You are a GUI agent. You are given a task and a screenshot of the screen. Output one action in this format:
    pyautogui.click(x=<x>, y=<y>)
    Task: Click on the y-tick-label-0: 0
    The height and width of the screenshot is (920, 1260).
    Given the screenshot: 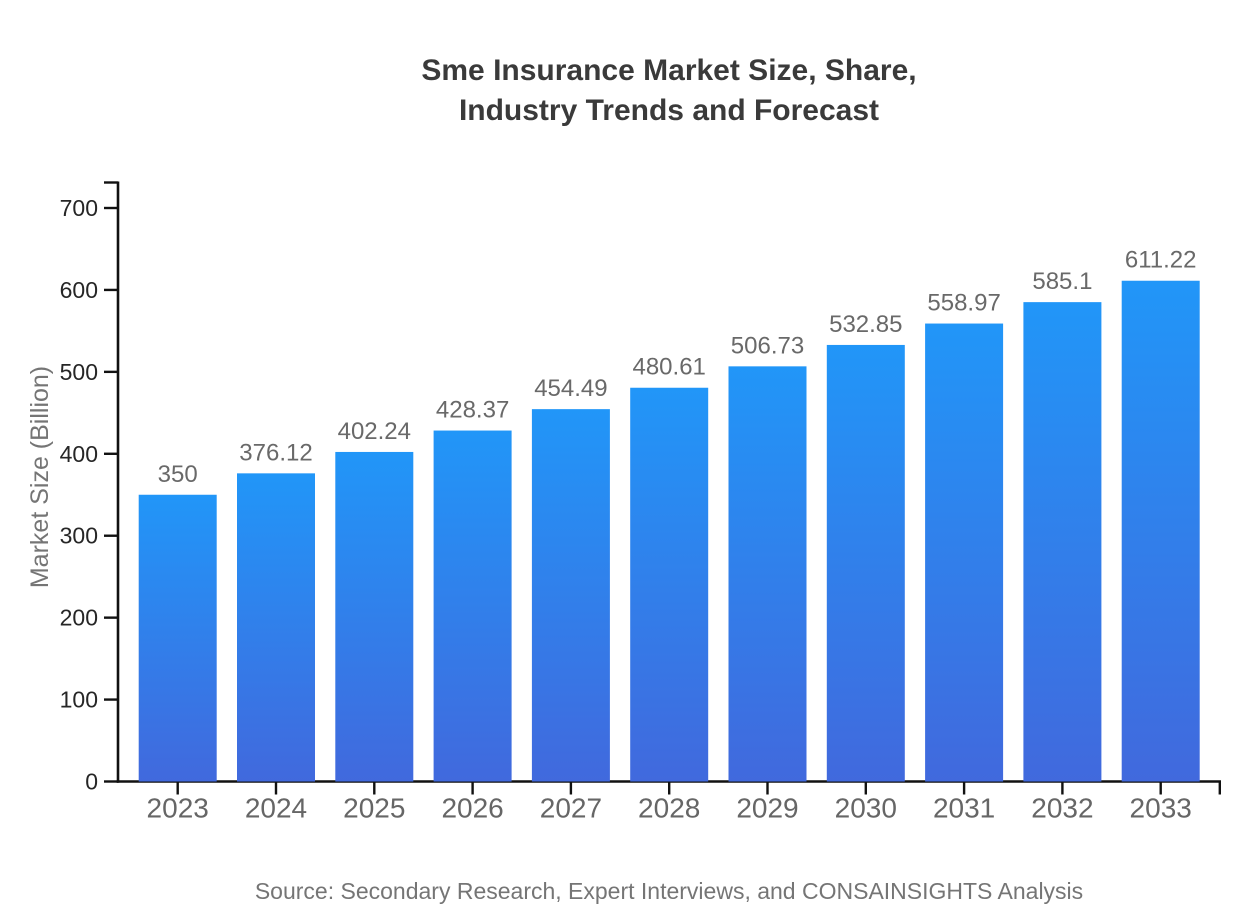 What is the action you would take?
    pyautogui.click(x=91, y=782)
    